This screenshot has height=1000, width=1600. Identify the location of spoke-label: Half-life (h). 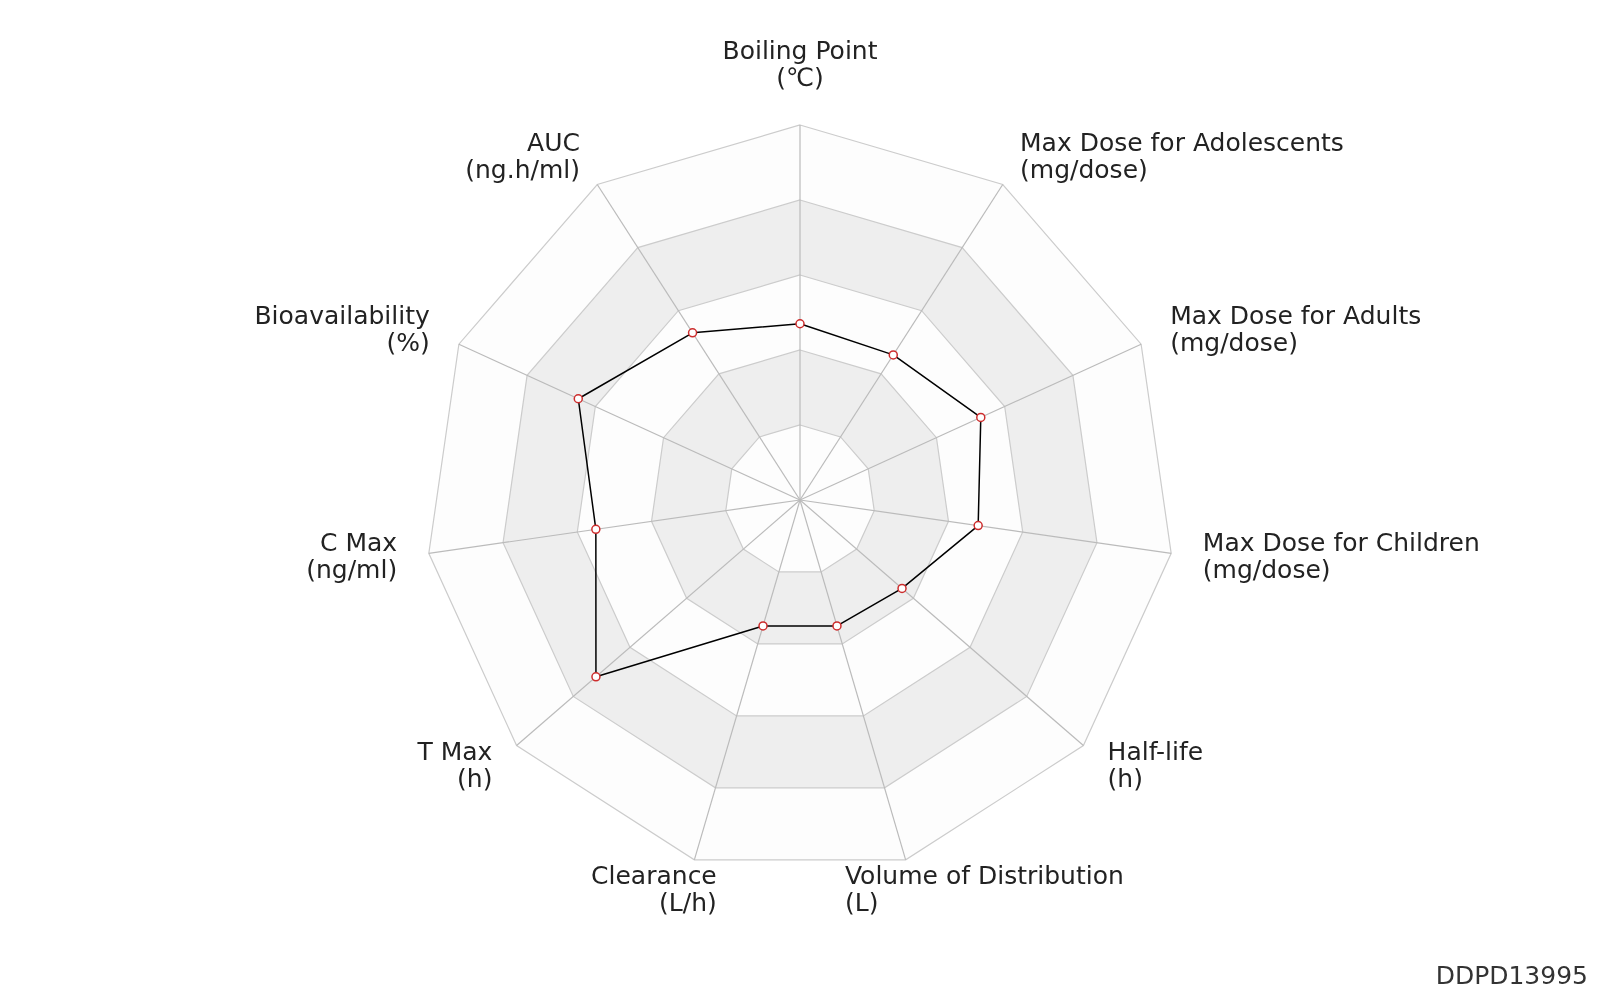
(1155, 764).